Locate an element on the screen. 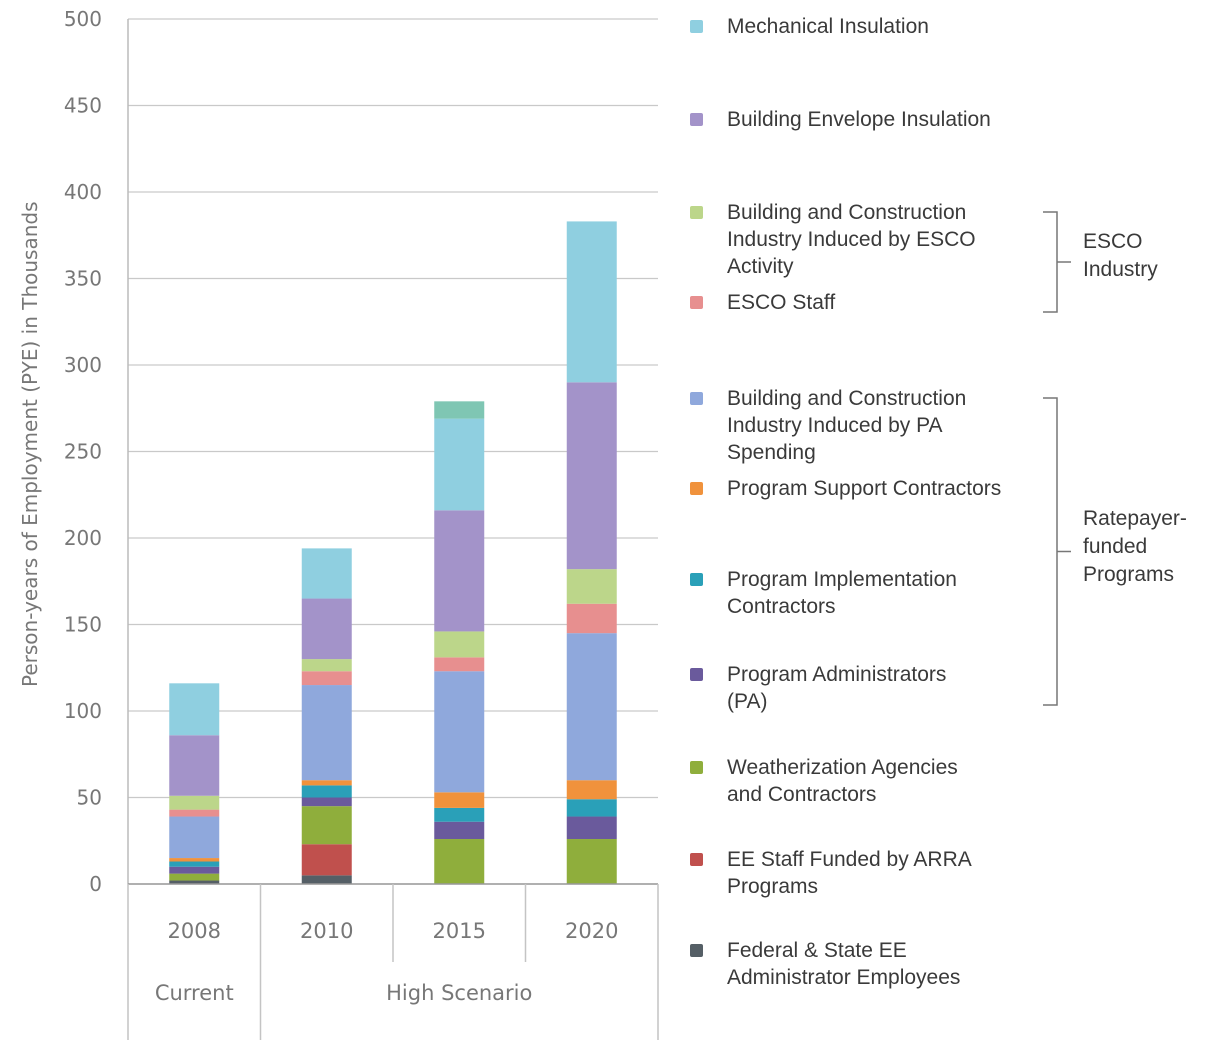 The image size is (1211, 1055). y-tick-label: 350 is located at coordinates (83, 279).